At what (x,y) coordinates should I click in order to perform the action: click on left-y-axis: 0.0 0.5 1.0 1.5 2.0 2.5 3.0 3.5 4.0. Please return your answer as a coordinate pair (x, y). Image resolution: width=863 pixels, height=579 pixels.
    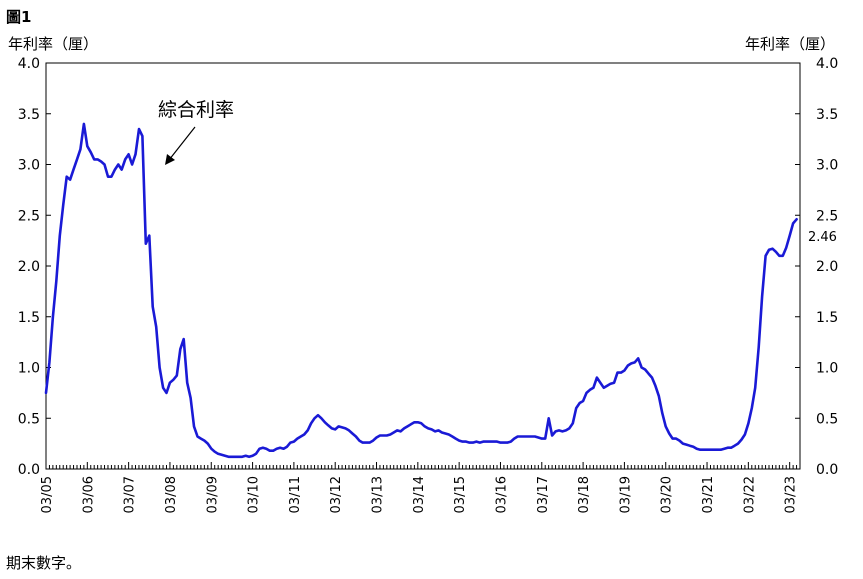
    Looking at the image, I should click on (34, 267).